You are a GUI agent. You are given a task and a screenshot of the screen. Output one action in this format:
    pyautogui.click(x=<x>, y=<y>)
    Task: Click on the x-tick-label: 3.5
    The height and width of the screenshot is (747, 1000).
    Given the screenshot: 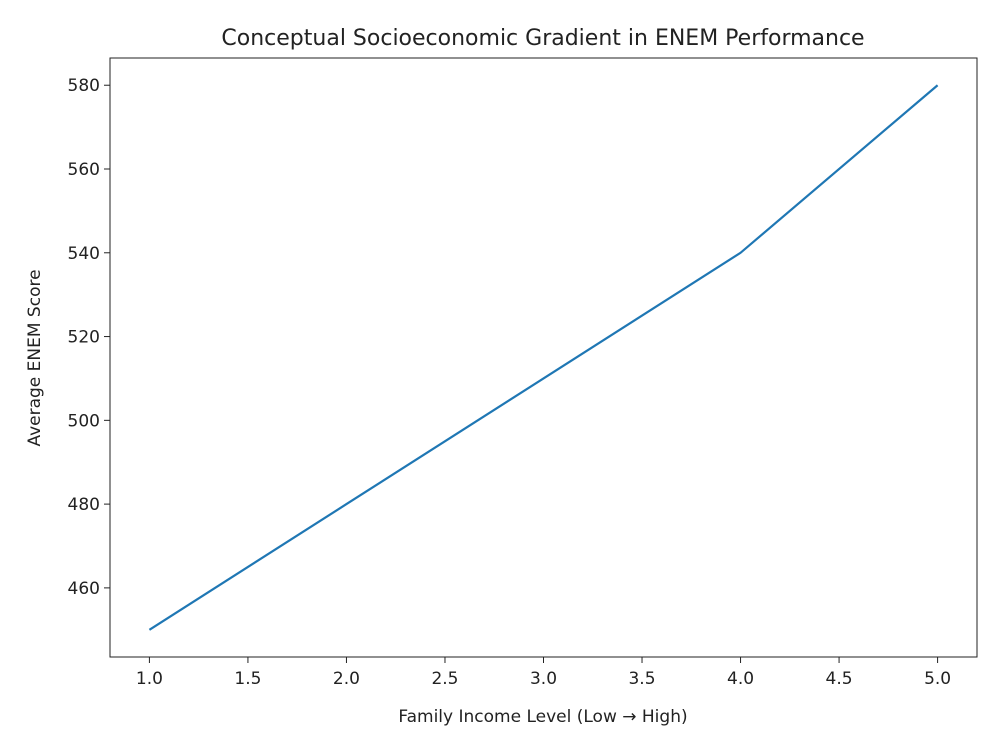 What is the action you would take?
    pyautogui.click(x=641, y=679)
    